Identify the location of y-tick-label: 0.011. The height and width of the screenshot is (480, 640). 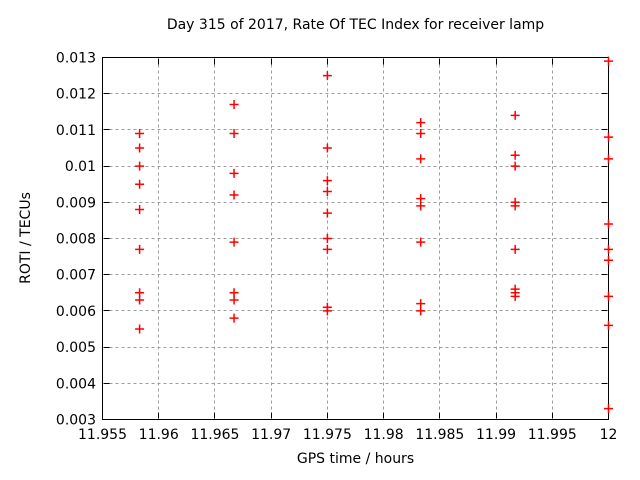
(76, 131).